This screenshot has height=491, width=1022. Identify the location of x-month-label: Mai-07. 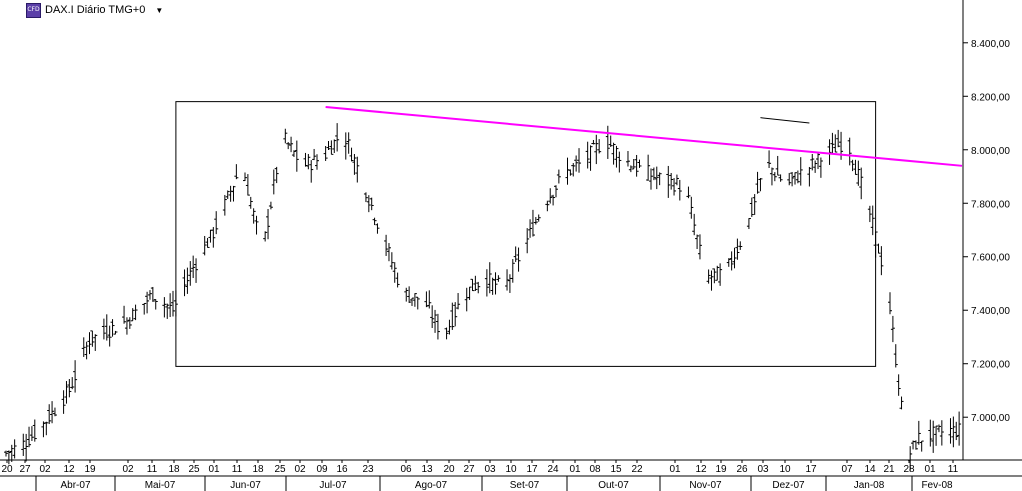
(160, 485).